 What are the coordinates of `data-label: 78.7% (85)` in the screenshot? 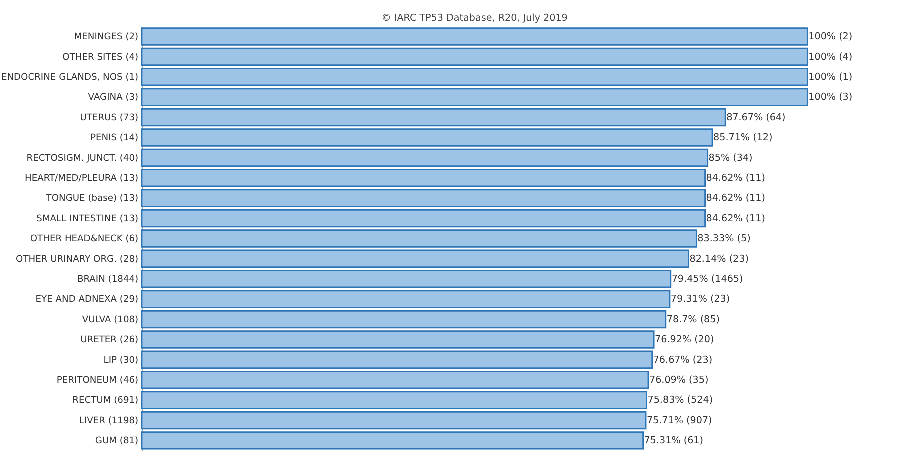 It's located at (693, 320).